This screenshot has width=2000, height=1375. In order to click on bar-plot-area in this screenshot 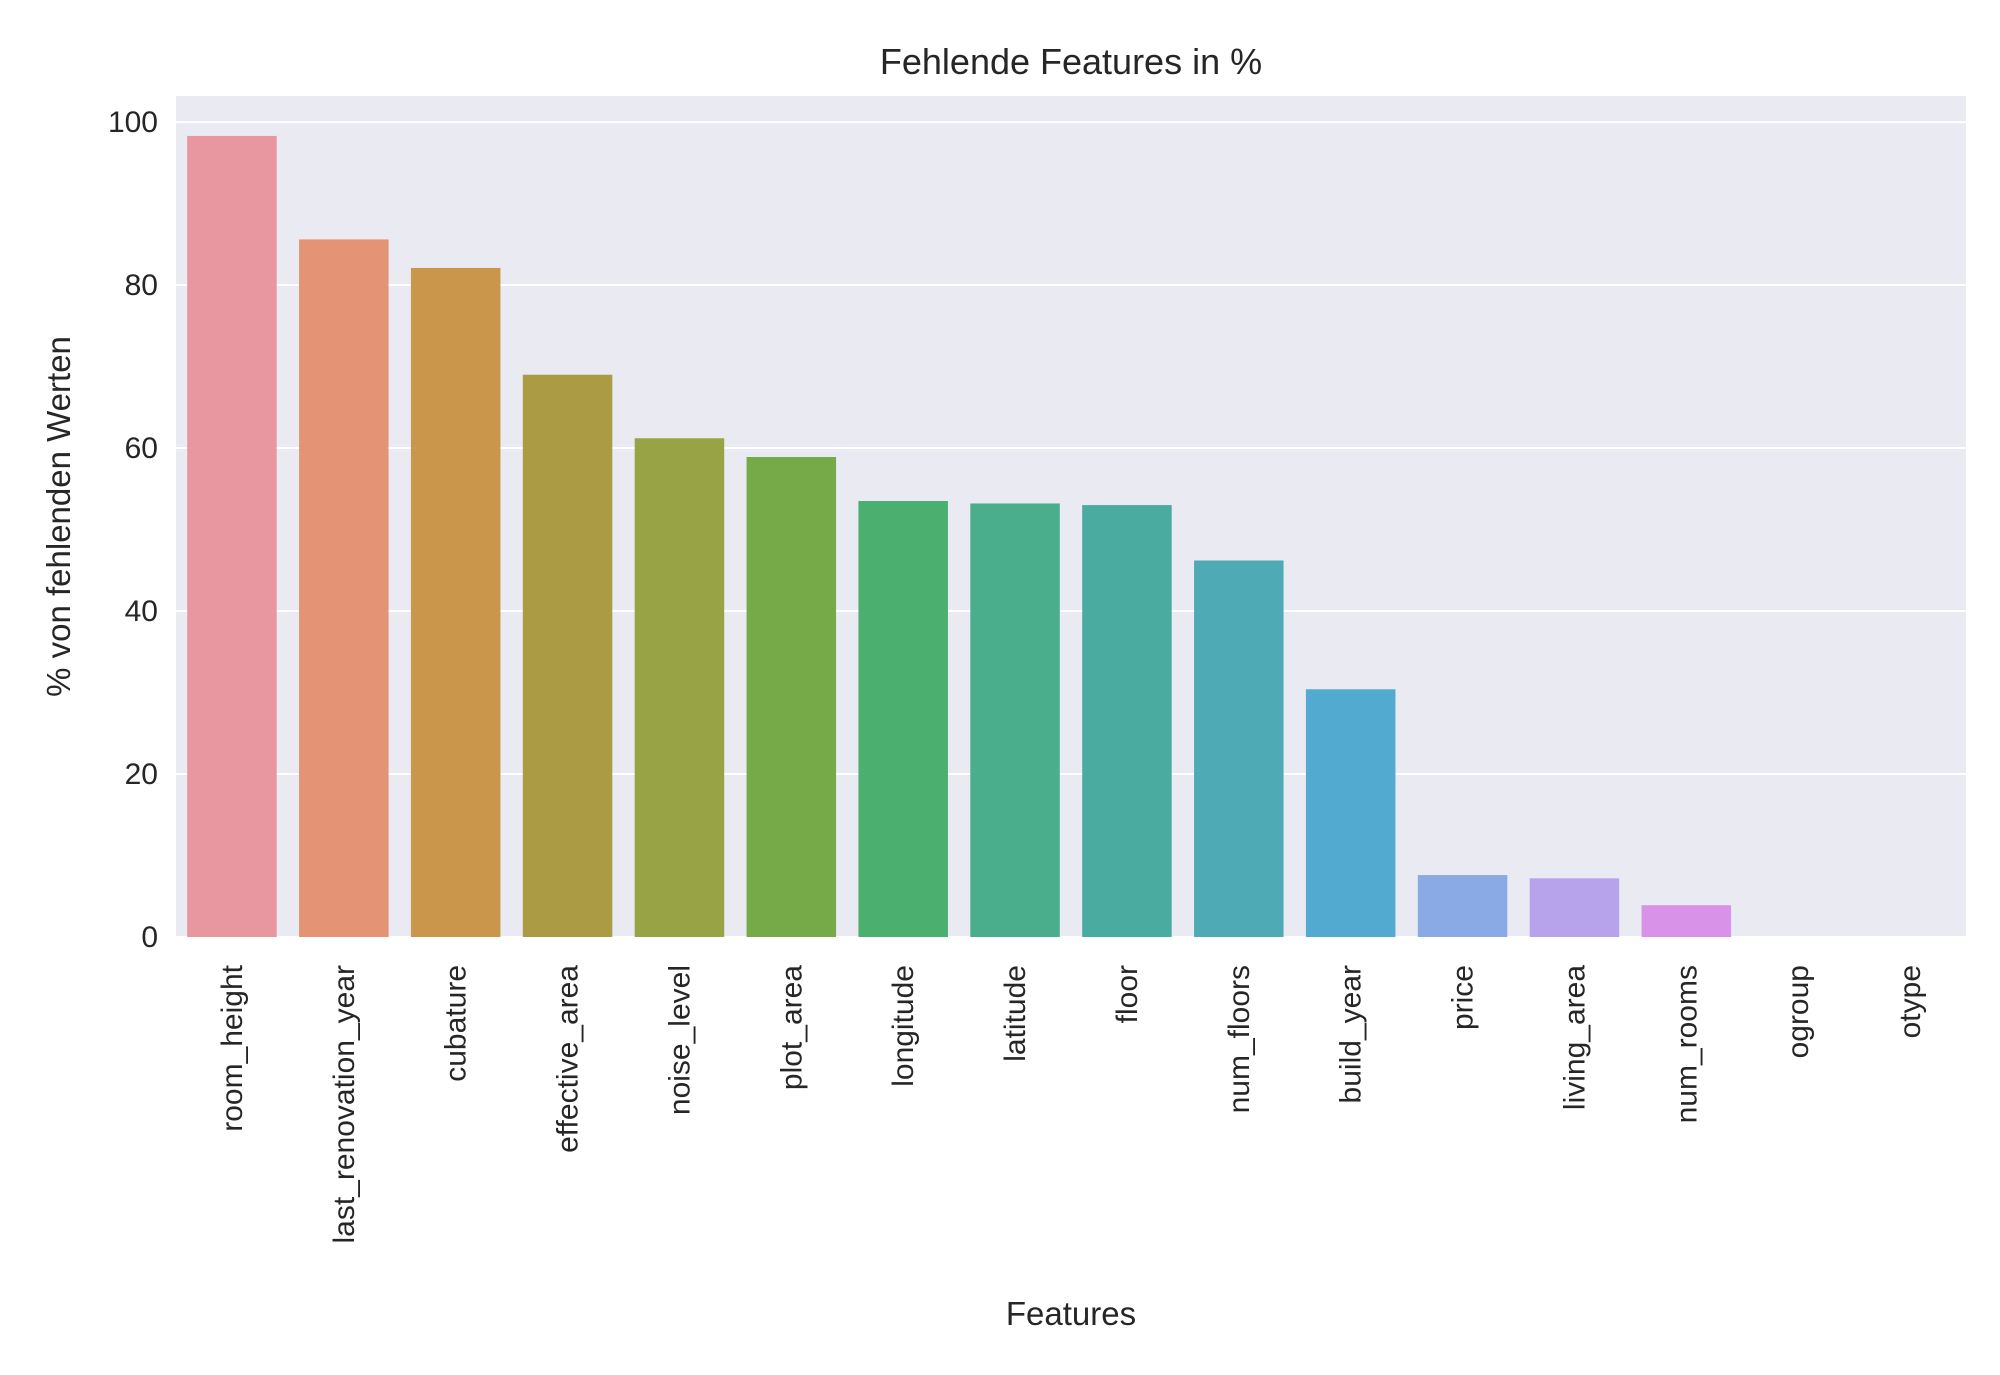, I will do `click(791, 697)`.